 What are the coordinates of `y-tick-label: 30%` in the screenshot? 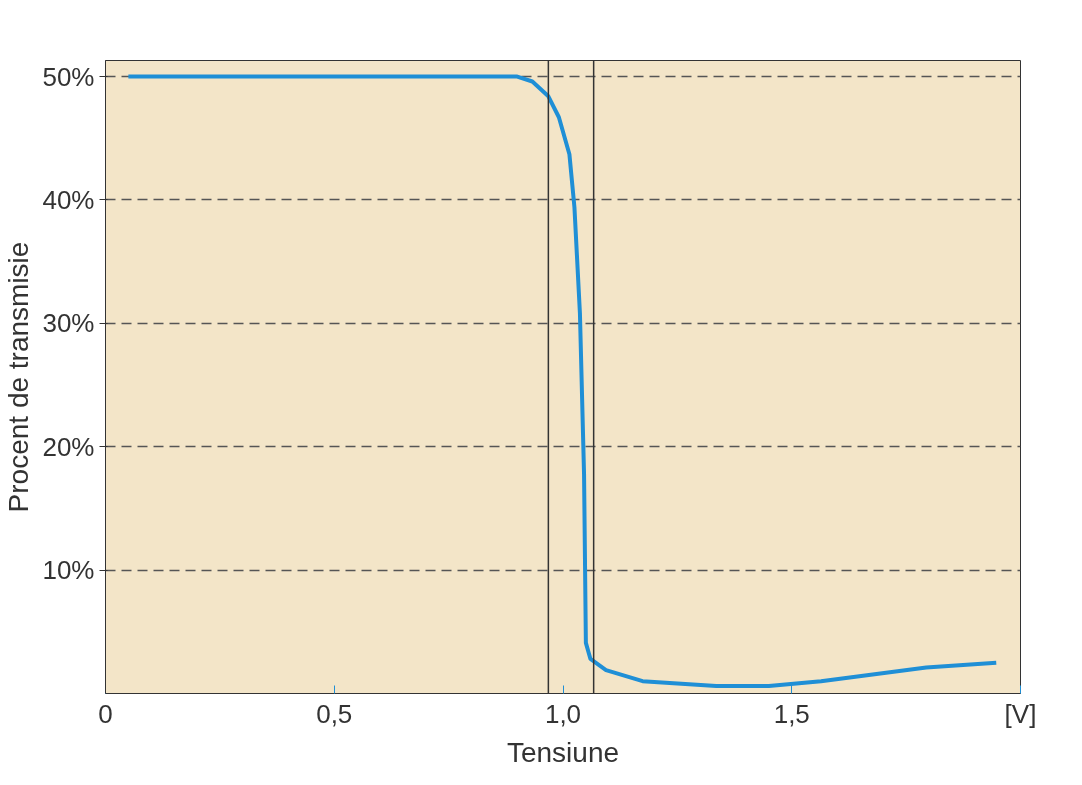 It's located at (68, 323).